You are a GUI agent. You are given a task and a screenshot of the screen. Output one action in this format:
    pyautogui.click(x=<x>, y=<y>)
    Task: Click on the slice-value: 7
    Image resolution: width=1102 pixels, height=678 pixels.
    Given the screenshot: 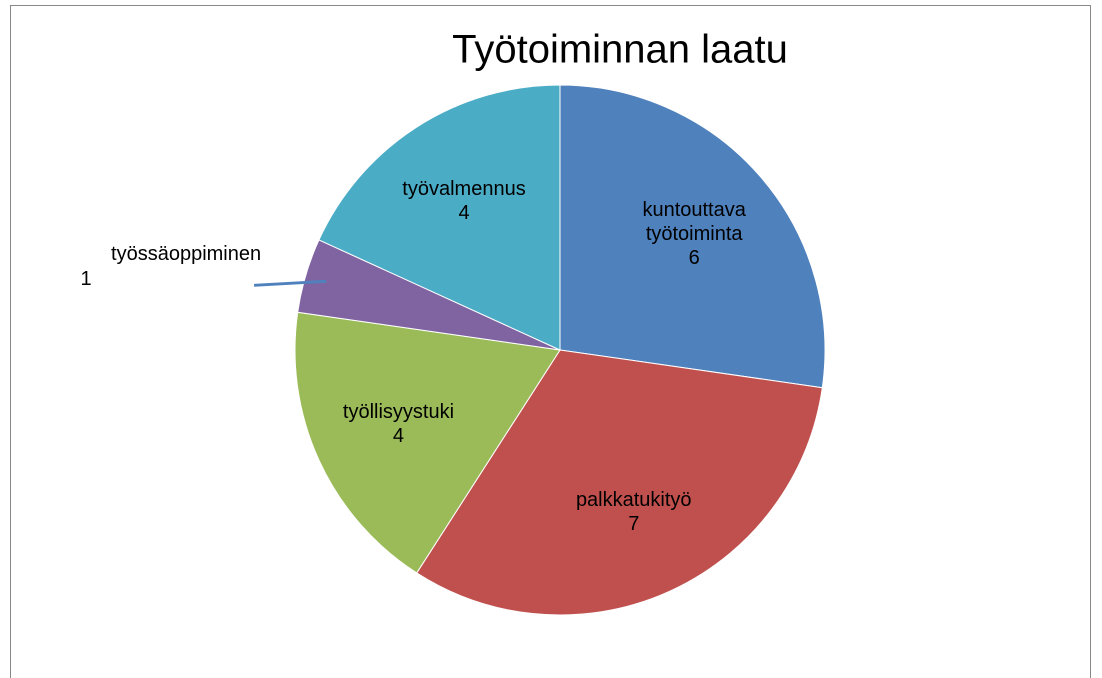 What is the action you would take?
    pyautogui.click(x=634, y=523)
    